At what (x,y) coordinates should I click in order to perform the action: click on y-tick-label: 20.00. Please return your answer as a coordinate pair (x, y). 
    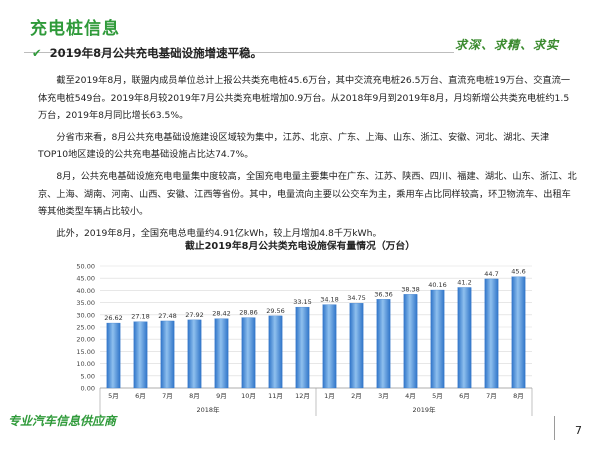
    Looking at the image, I should click on (85, 340).